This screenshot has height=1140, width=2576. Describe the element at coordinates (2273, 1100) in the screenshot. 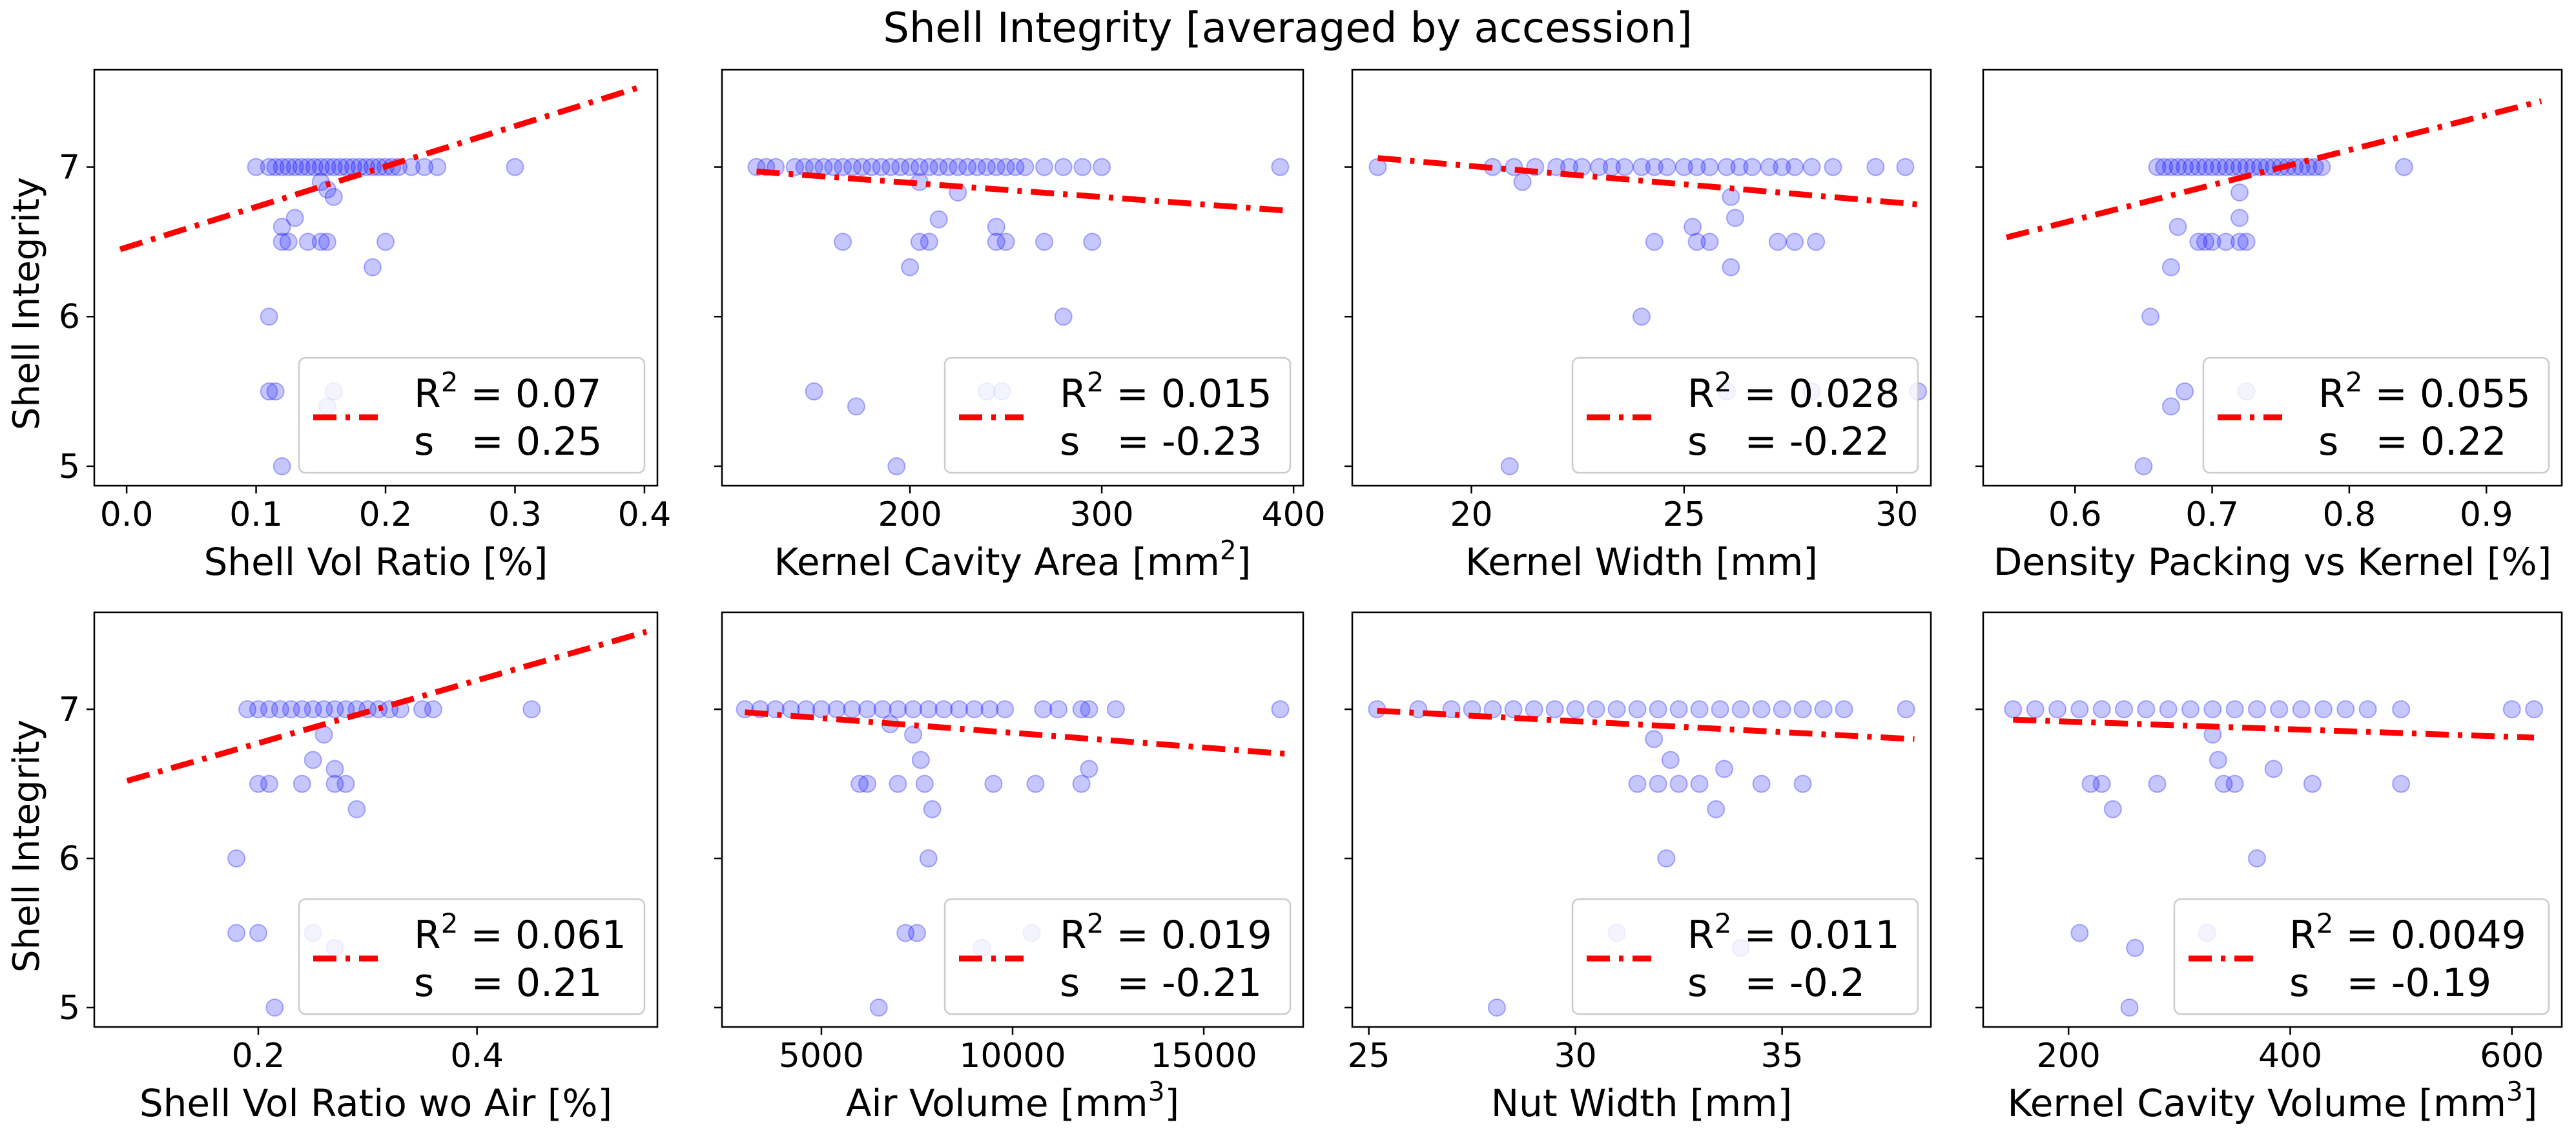

I see `x-axis-label: Kernel Cavity Volume [mm3]` at that location.